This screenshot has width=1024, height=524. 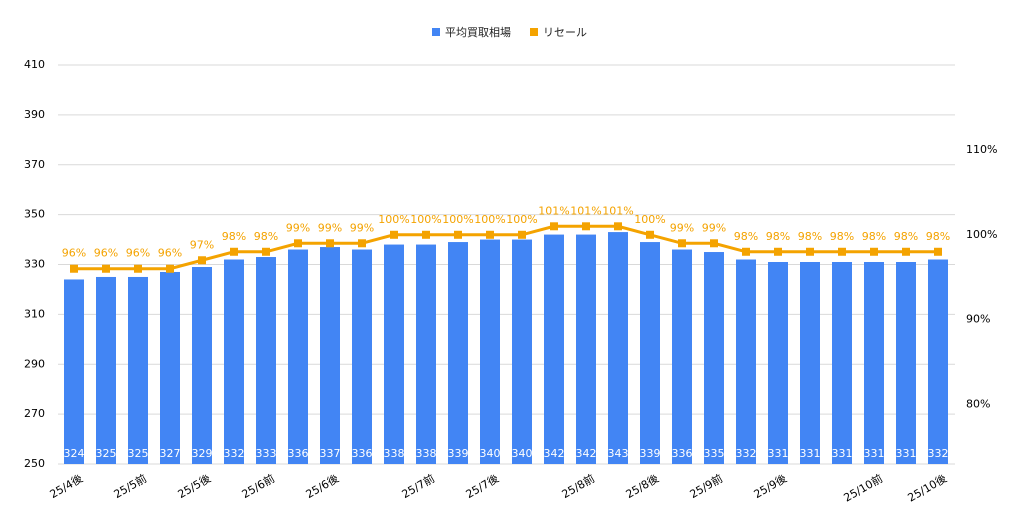 I want to click on y-tick-label: 410, so click(x=34, y=64).